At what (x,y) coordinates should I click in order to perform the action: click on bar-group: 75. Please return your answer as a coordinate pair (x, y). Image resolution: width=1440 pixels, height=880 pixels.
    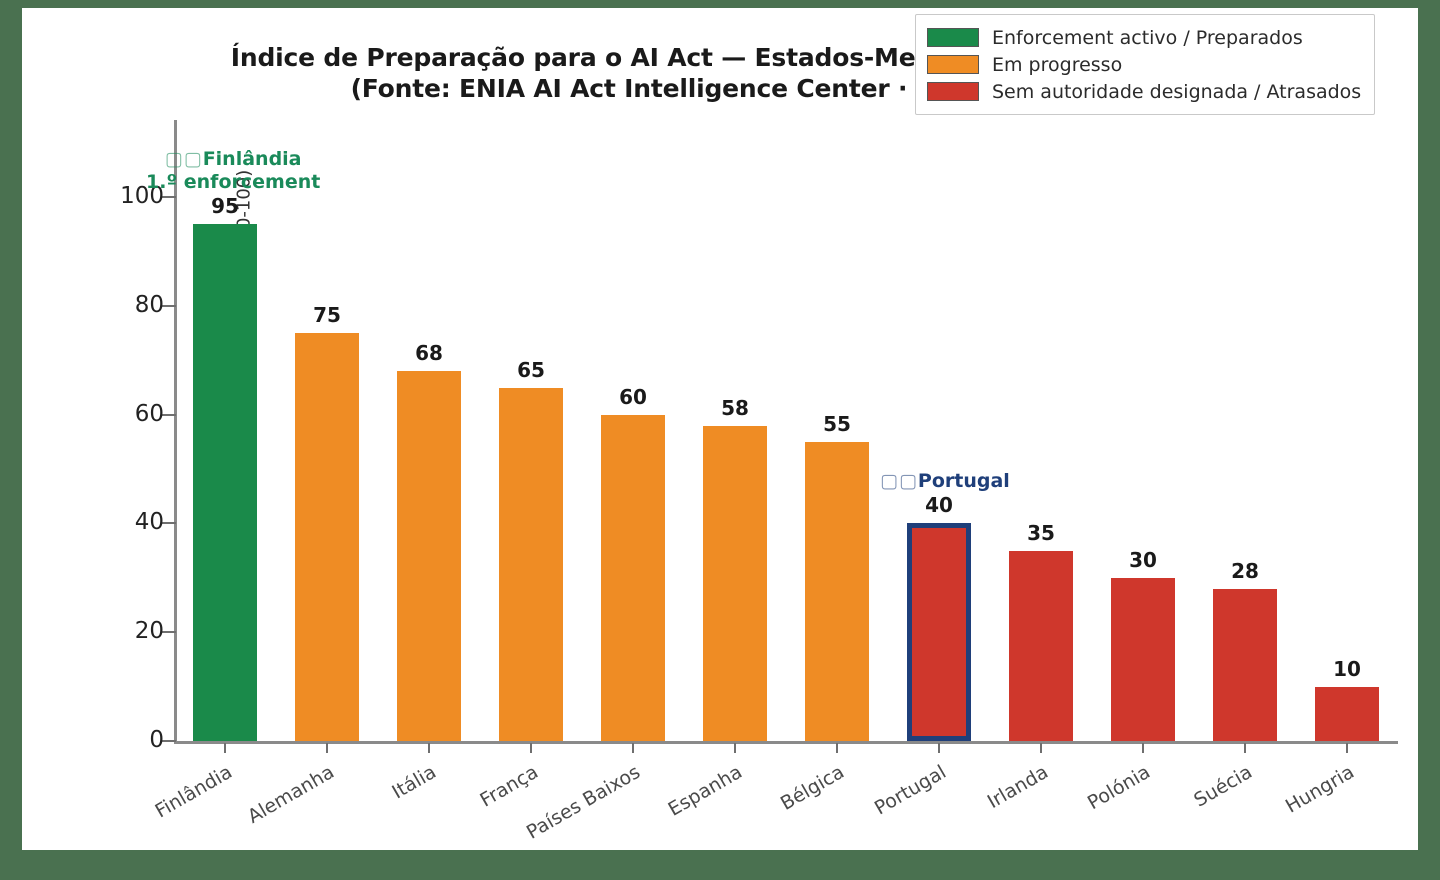
    Looking at the image, I should click on (327, 522).